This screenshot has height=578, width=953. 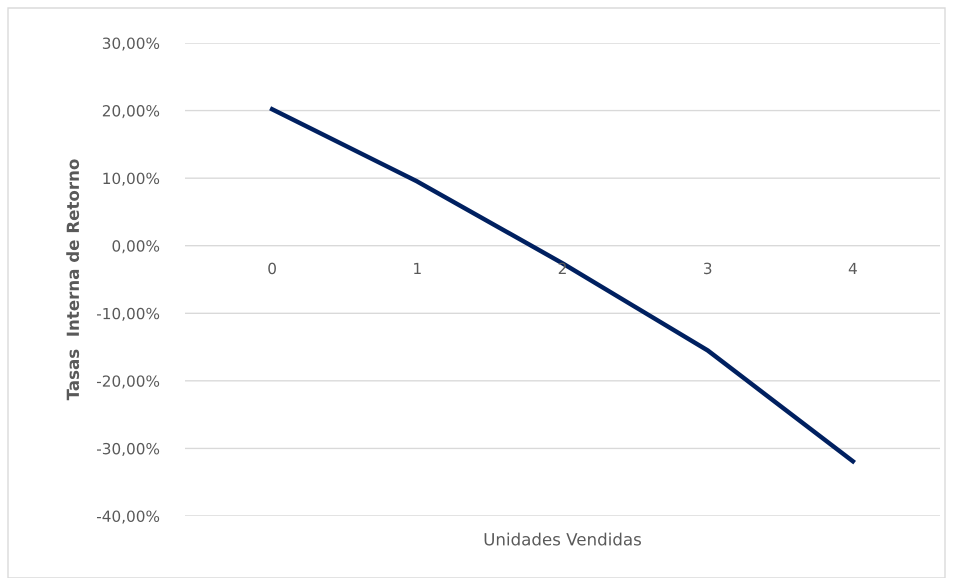 What do you see at coordinates (562, 539) in the screenshot?
I see `x-axis-title: Unidades Vendidas` at bounding box center [562, 539].